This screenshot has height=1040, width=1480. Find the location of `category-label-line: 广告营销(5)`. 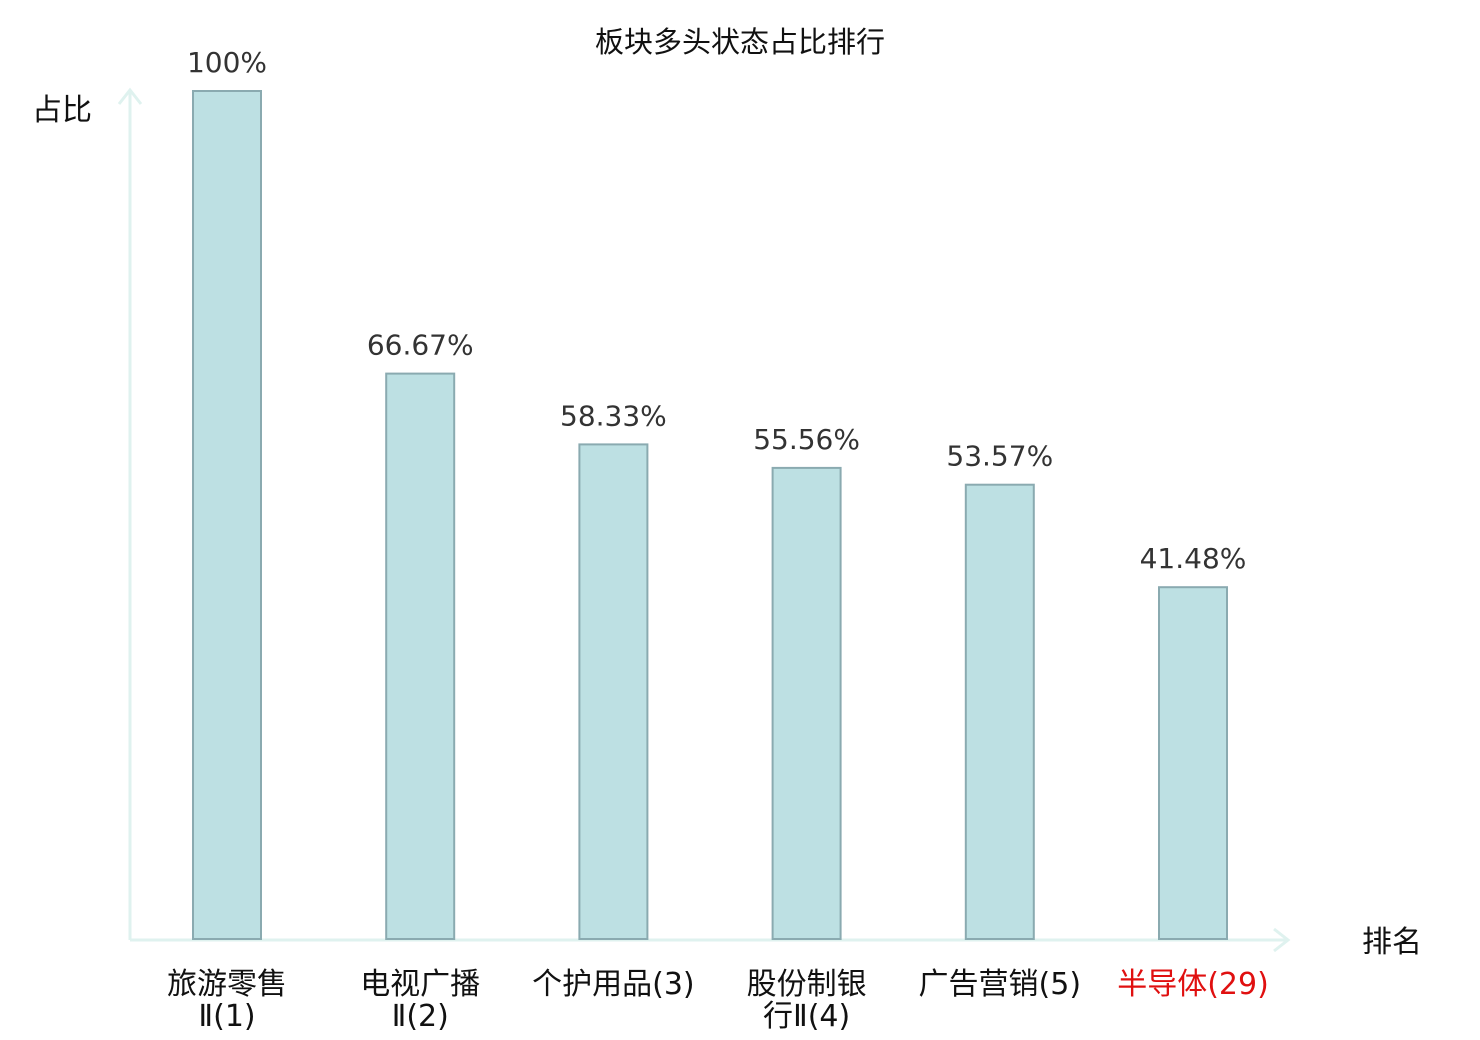

category-label-line: 广告营销(5) is located at coordinates (1000, 984).